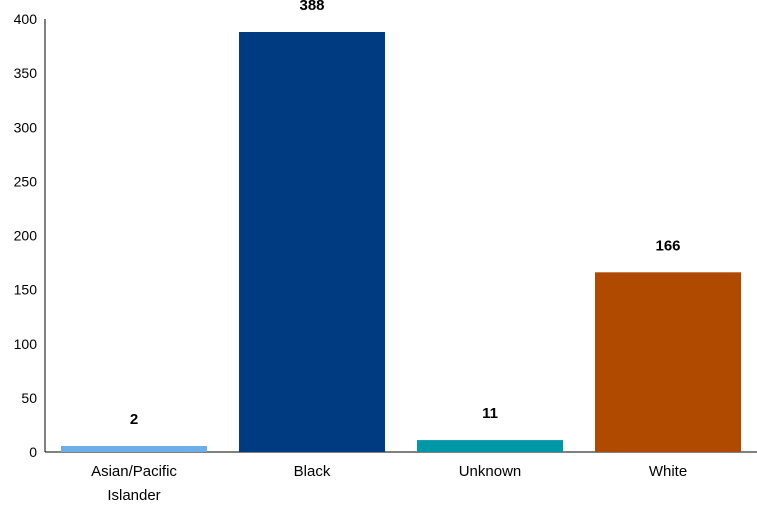  What do you see at coordinates (26, 127) in the screenshot?
I see `y-tick-label: 300` at bounding box center [26, 127].